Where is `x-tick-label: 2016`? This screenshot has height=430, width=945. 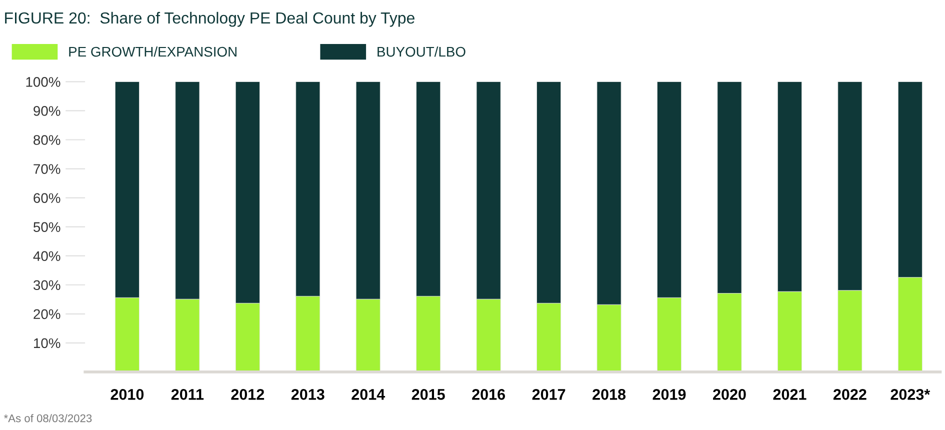 x-tick-label: 2016 is located at coordinates (489, 394).